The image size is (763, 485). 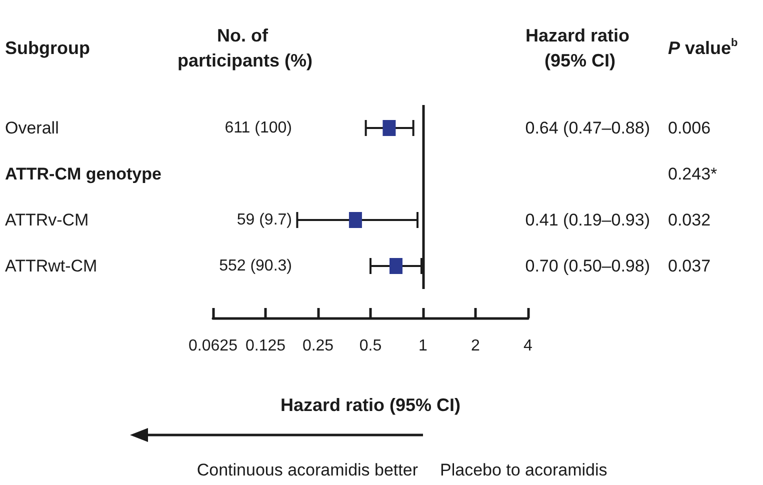 What do you see at coordinates (370, 346) in the screenshot?
I see `x-tick-label: 0.5` at bounding box center [370, 346].